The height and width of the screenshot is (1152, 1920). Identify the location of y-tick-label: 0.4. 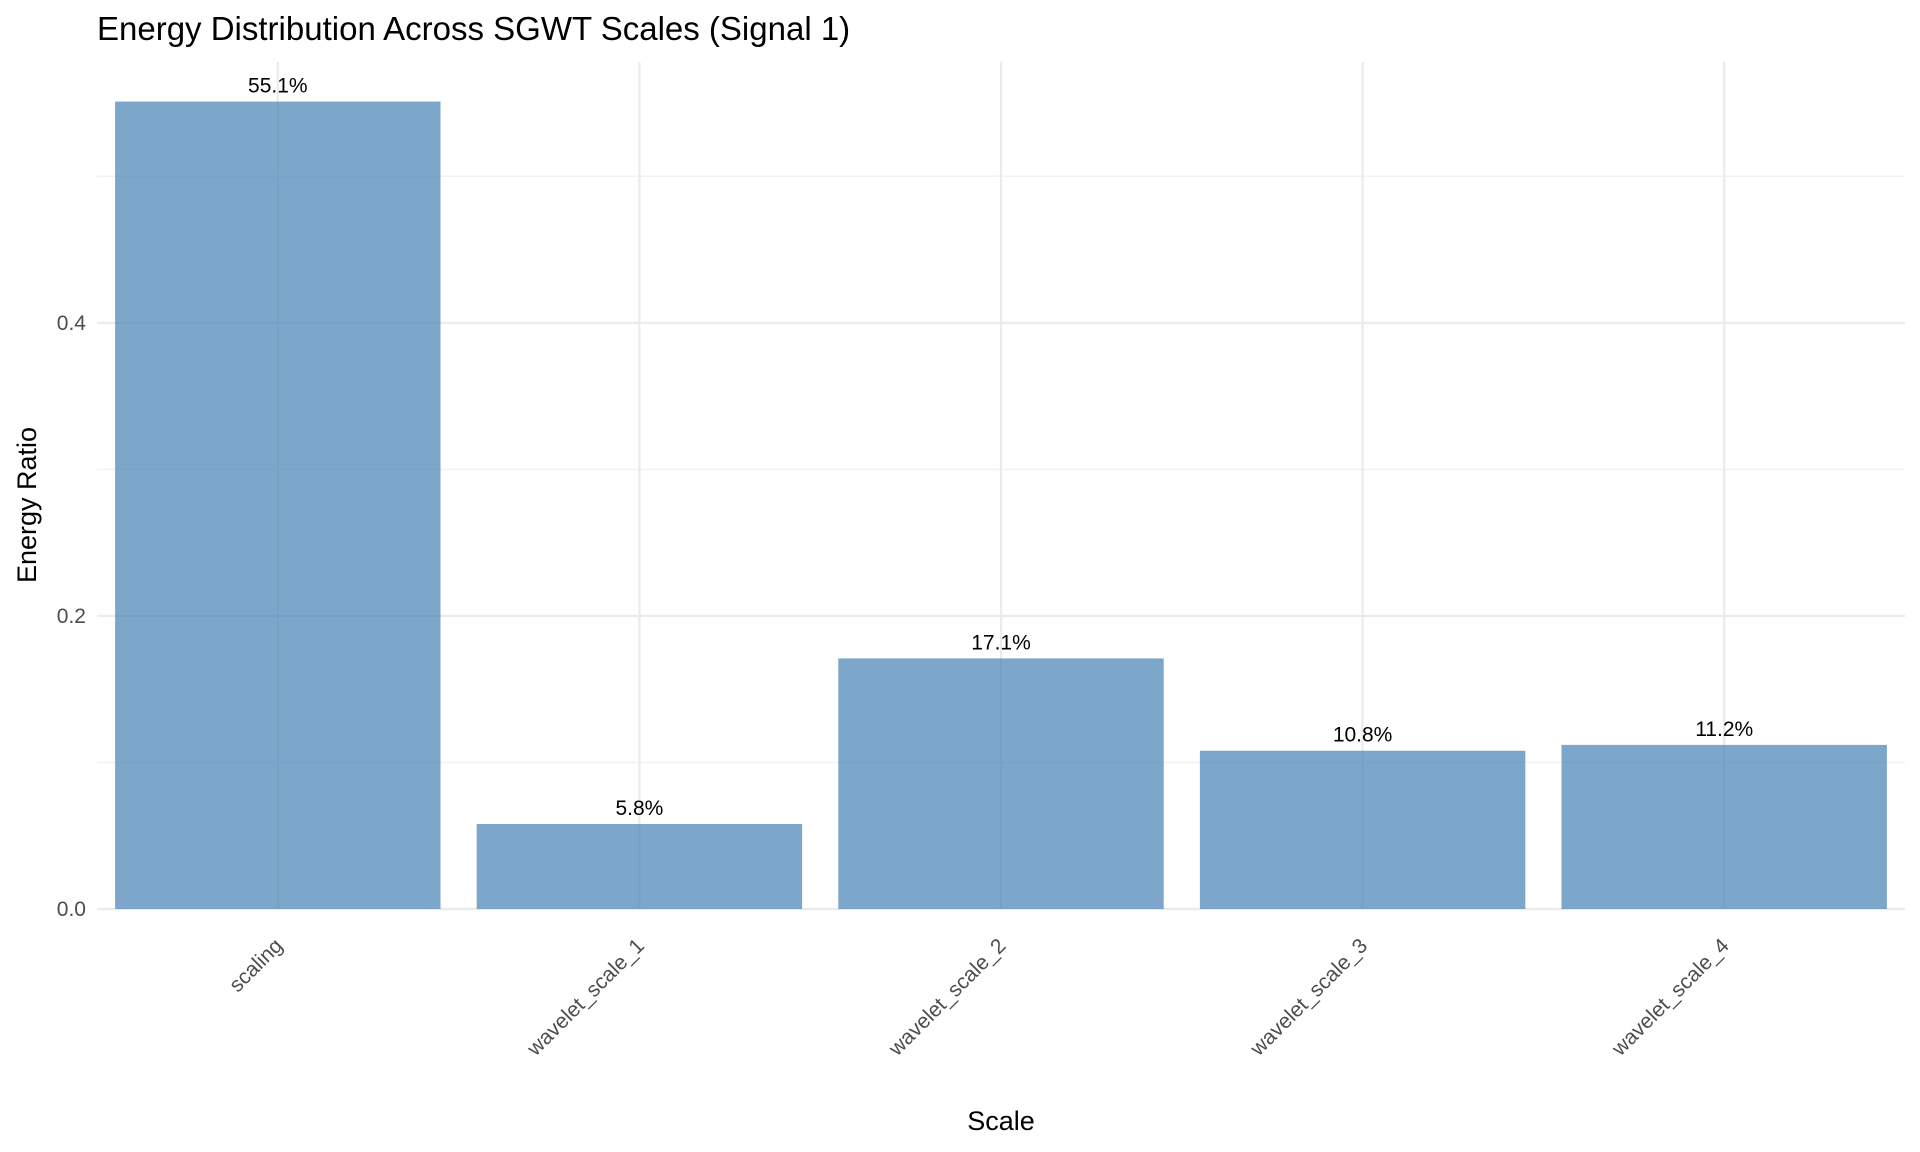
(72, 323).